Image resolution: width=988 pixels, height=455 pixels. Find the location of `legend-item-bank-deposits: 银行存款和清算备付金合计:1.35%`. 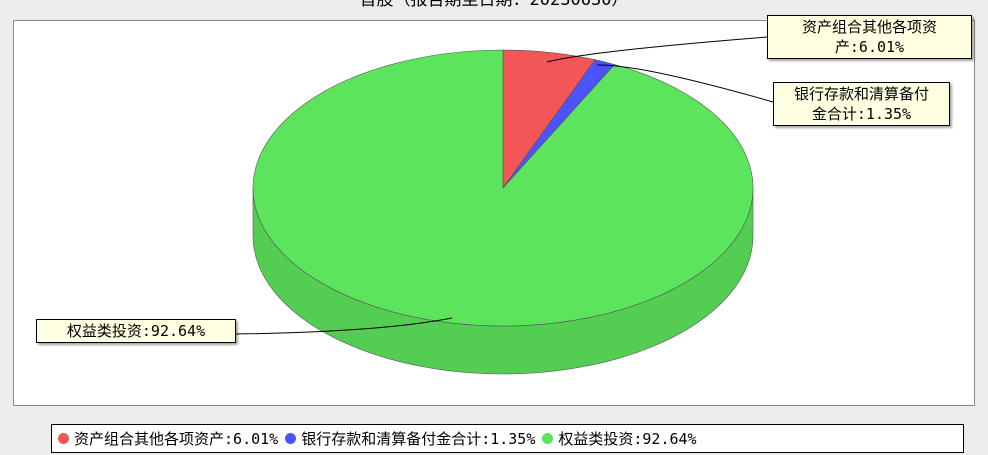

legend-item-bank-deposits: 银行存款和清算备付金合计:1.35% is located at coordinates (410, 438).